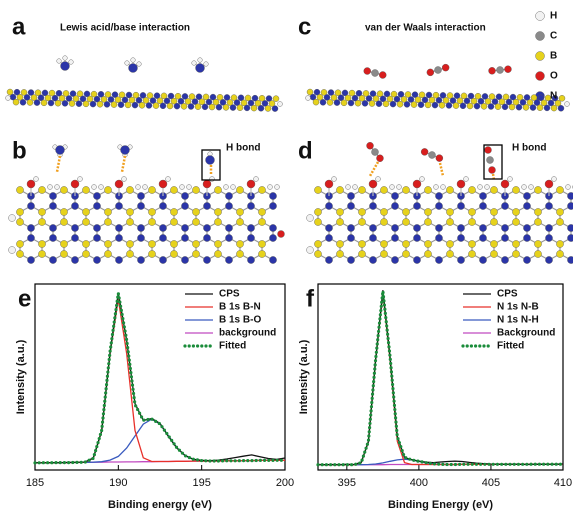 The image size is (573, 514). What do you see at coordinates (304, 26) in the screenshot?
I see `panel-label: c` at bounding box center [304, 26].